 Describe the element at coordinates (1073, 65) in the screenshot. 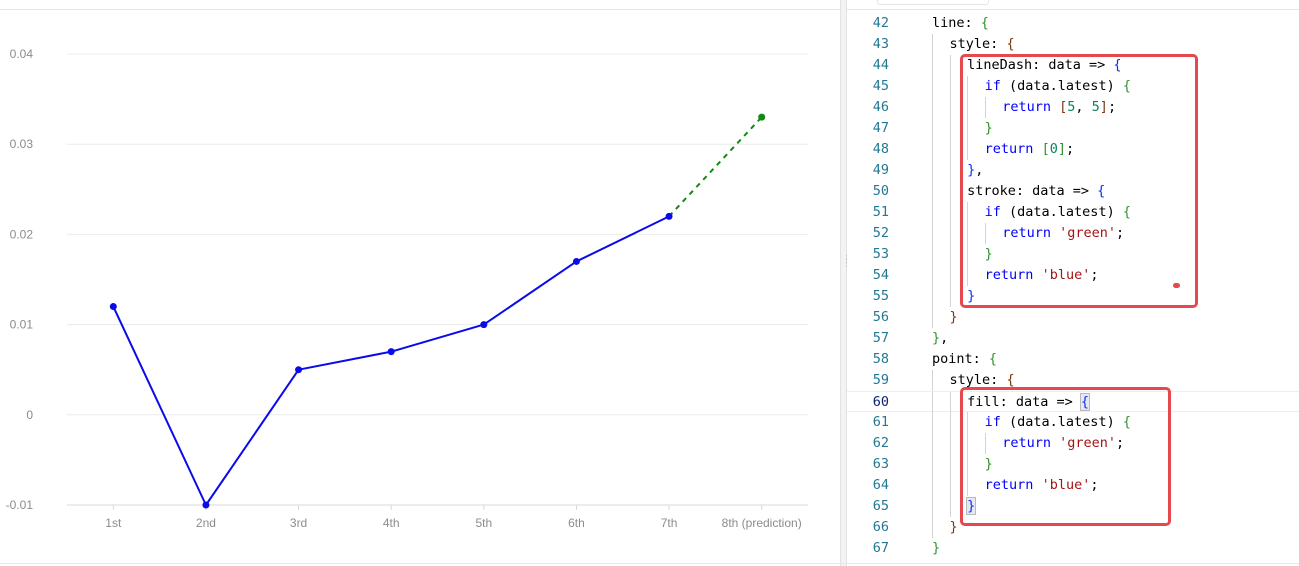

I see `code-line: 44 lineDash: data => {` at that location.